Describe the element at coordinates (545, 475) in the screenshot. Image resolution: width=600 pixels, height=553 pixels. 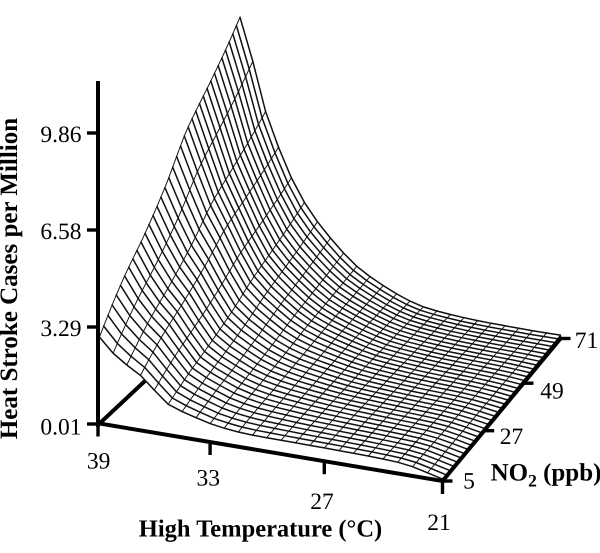
I see `svg-text: NO2 (ppb)` at that location.